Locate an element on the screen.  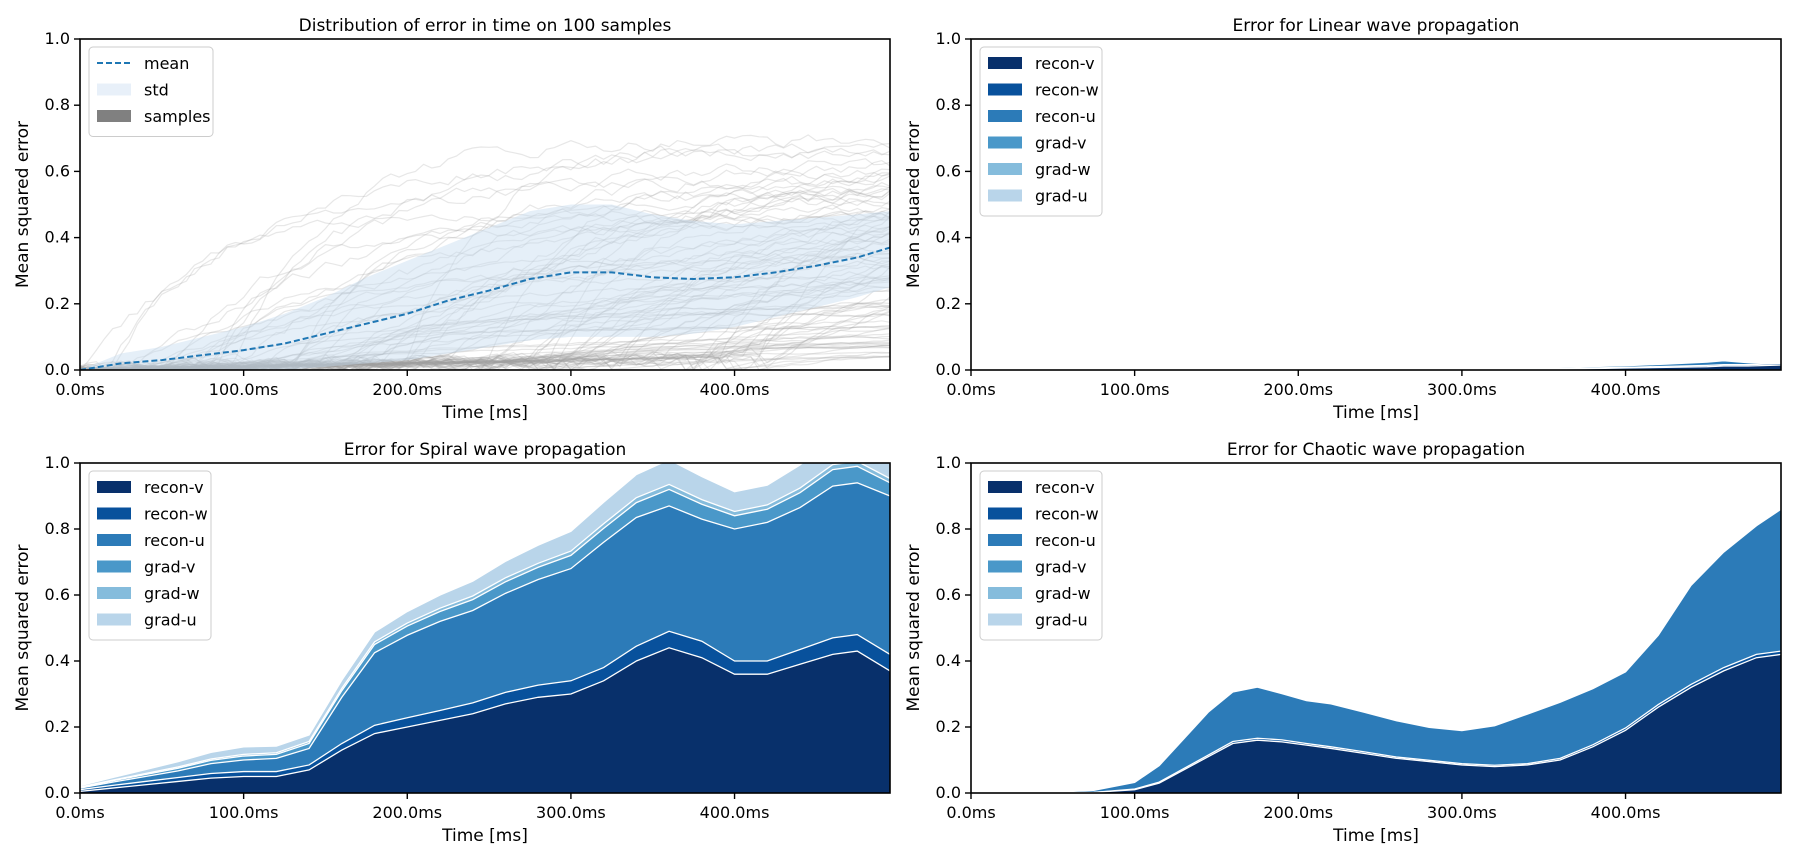
y-axis-label: Mean squared error is located at coordinates (914, 628).